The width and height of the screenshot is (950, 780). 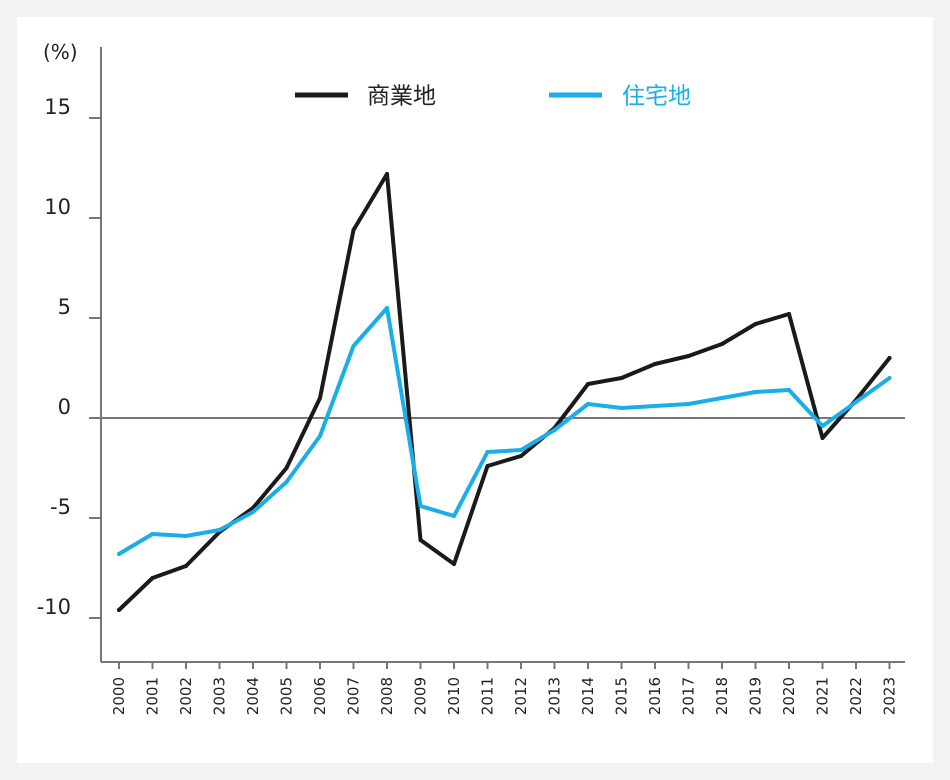 I want to click on x-tick-label: 2018, so click(x=722, y=696).